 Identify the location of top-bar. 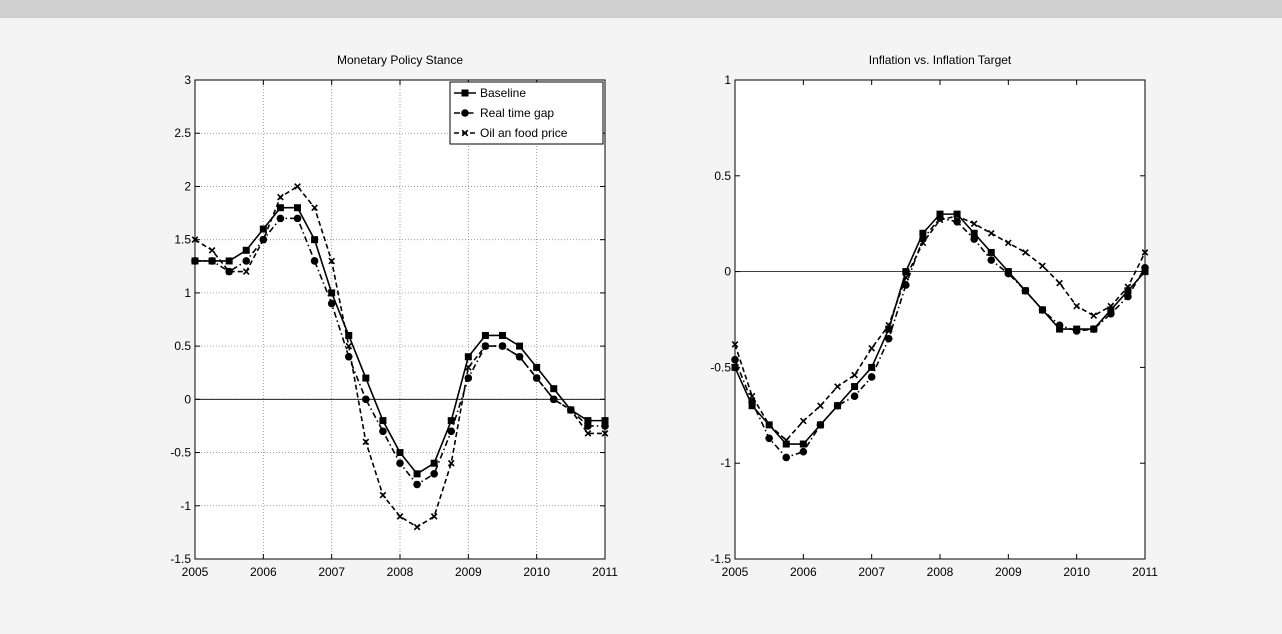
(641, 9).